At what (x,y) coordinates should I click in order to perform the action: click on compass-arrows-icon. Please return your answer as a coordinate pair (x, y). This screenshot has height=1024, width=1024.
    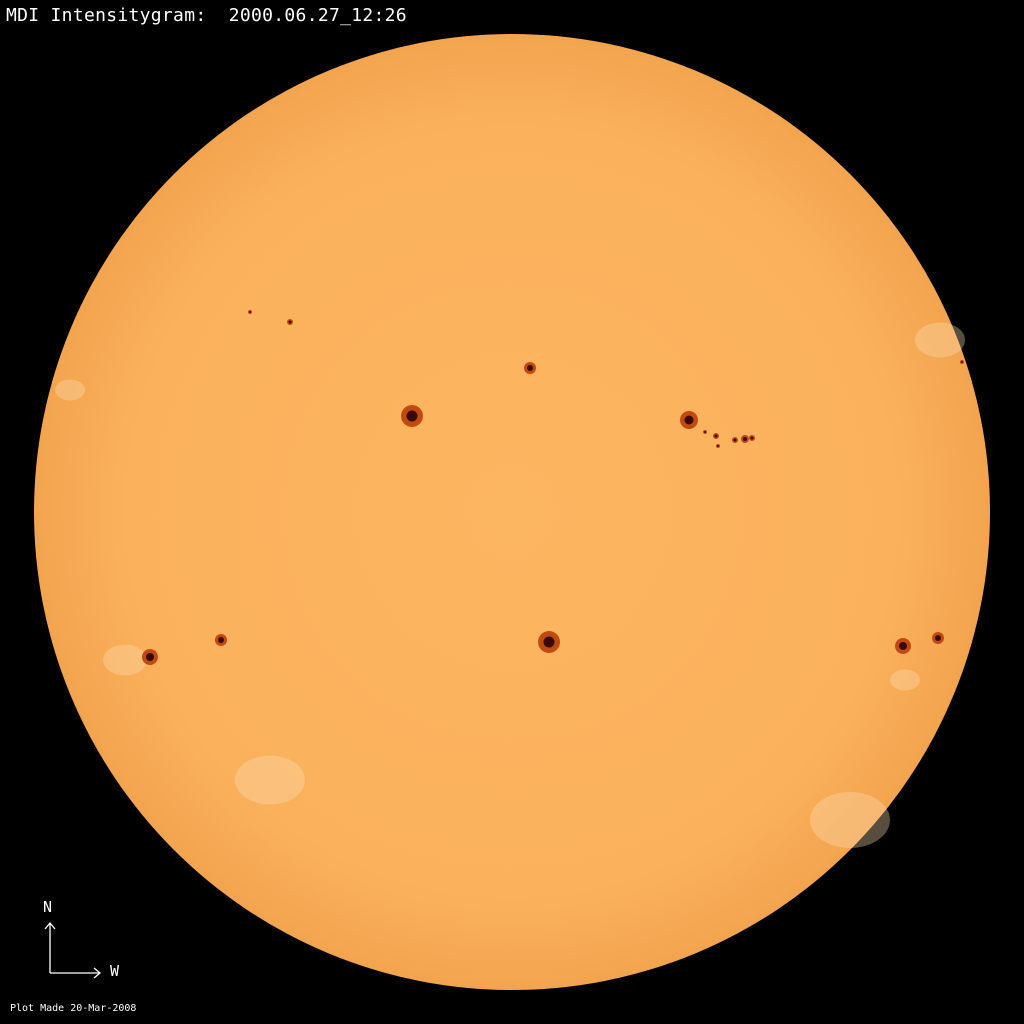
    Looking at the image, I should click on (73, 950).